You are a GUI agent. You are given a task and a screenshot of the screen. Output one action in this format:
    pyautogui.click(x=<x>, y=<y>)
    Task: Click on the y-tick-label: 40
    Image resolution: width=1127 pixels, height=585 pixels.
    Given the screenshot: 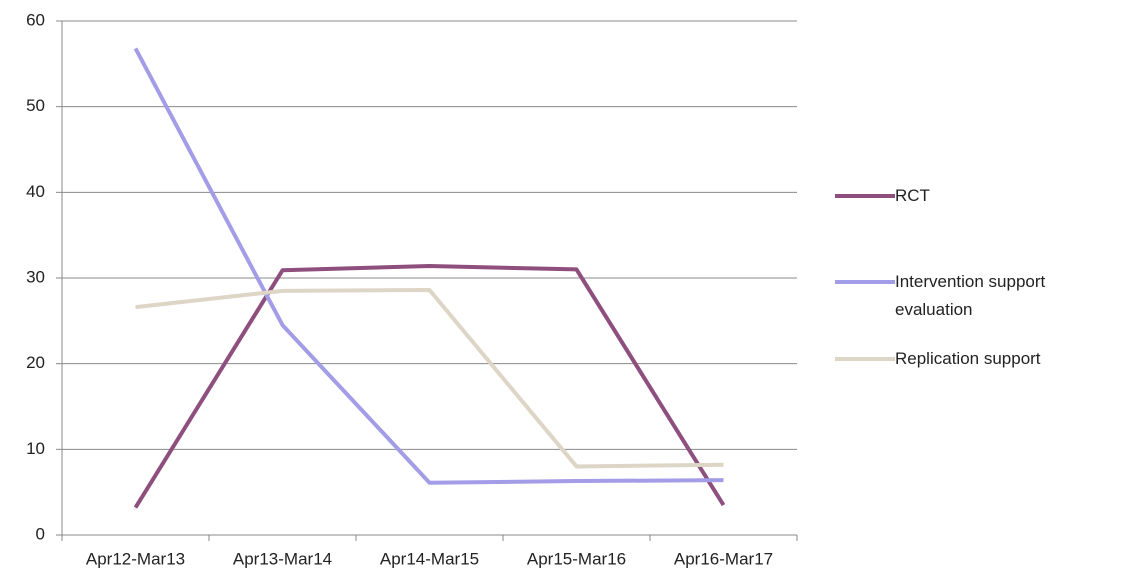 What is the action you would take?
    pyautogui.click(x=35, y=191)
    